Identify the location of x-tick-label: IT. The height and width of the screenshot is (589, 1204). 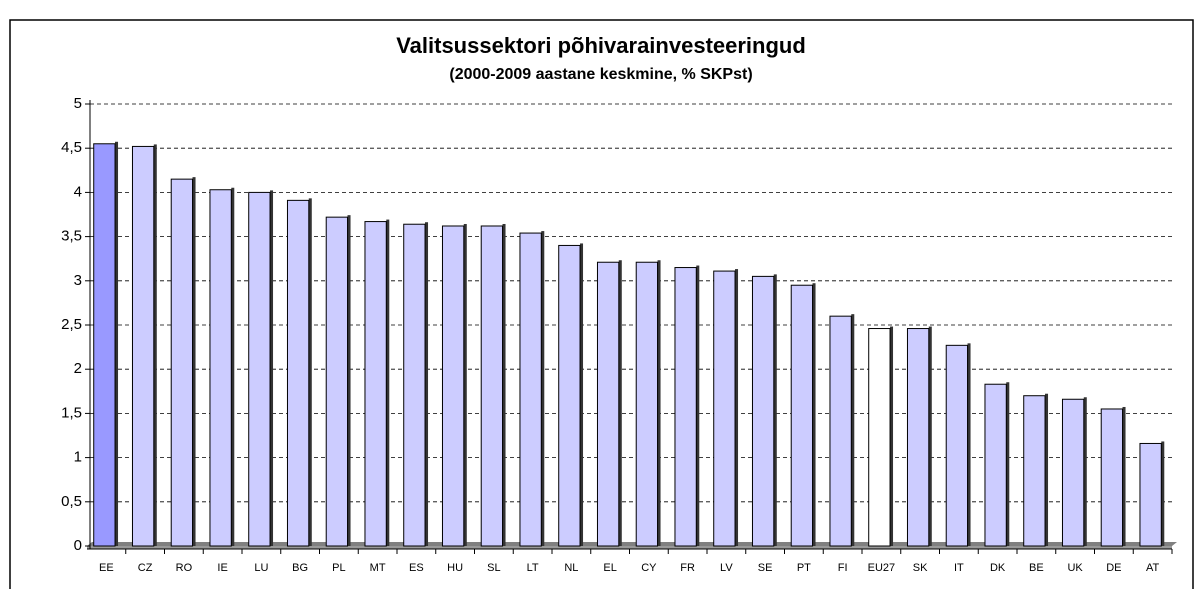
(959, 568).